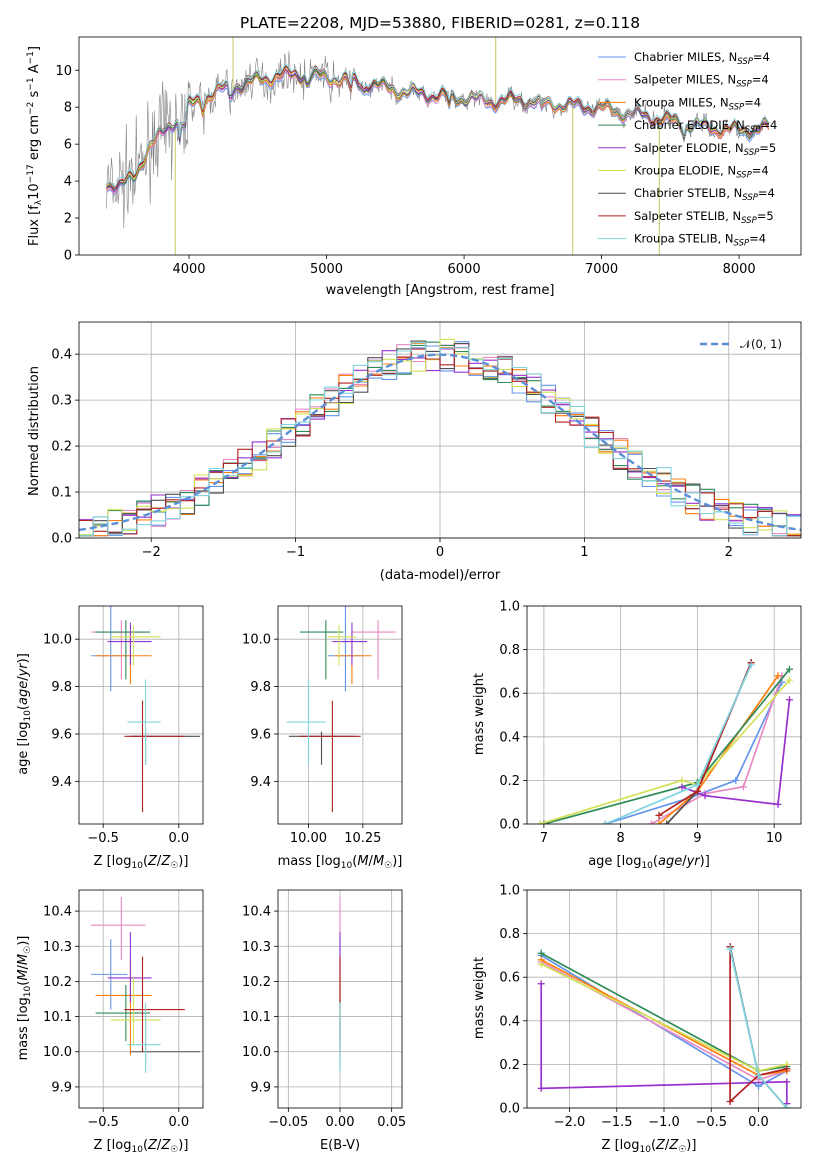  Describe the element at coordinates (68, 145) in the screenshot. I see `y-tick-label: 6` at that location.